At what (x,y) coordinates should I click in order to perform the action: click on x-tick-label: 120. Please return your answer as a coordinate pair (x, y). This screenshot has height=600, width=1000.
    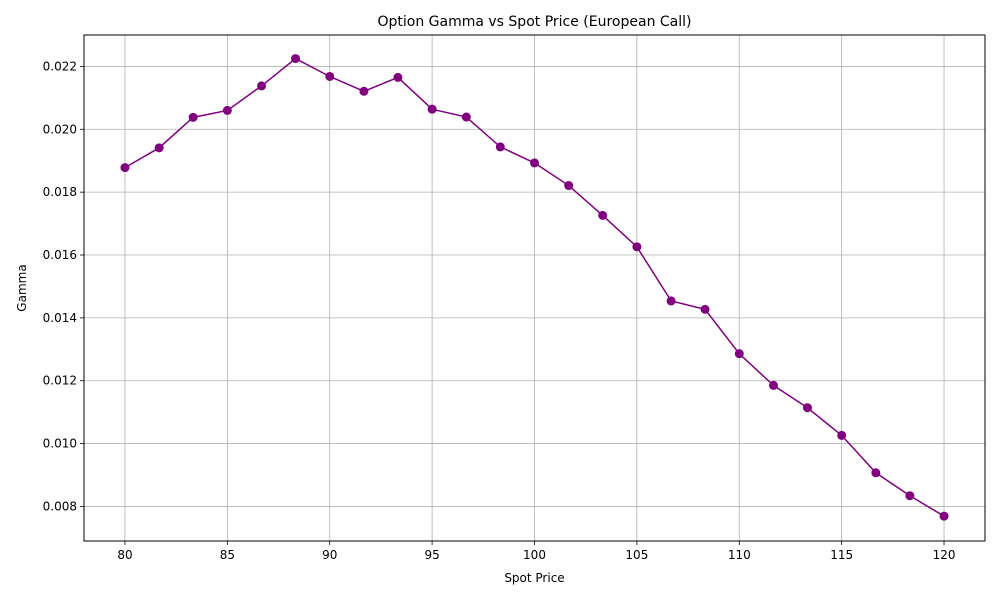
    Looking at the image, I should click on (944, 555).